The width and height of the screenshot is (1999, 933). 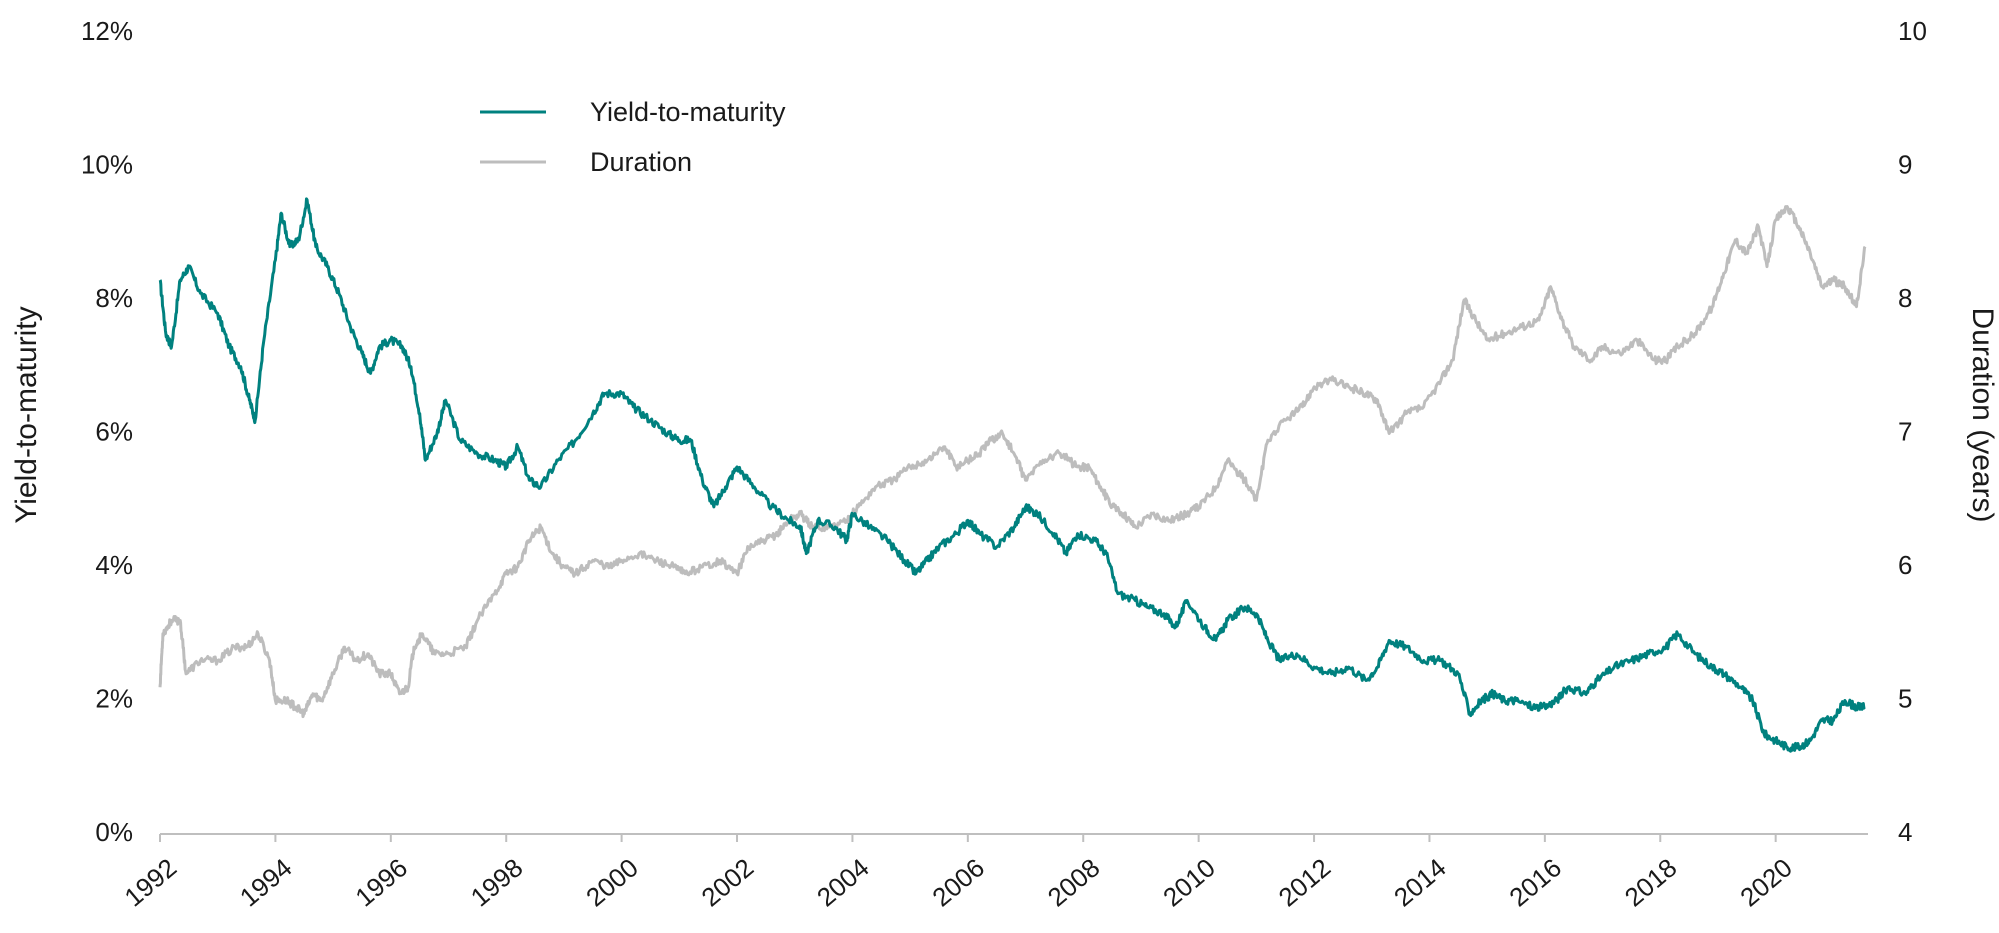 What do you see at coordinates (728, 882) in the screenshot?
I see `x-tick-label: 2002` at bounding box center [728, 882].